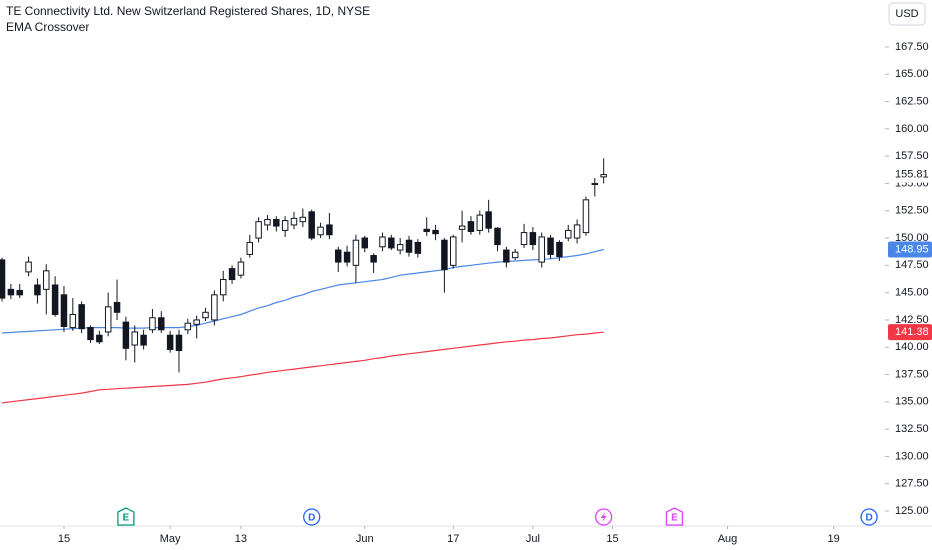 This screenshot has height=550, width=932. What do you see at coordinates (912, 402) in the screenshot?
I see `y-tick-label: 135.00` at bounding box center [912, 402].